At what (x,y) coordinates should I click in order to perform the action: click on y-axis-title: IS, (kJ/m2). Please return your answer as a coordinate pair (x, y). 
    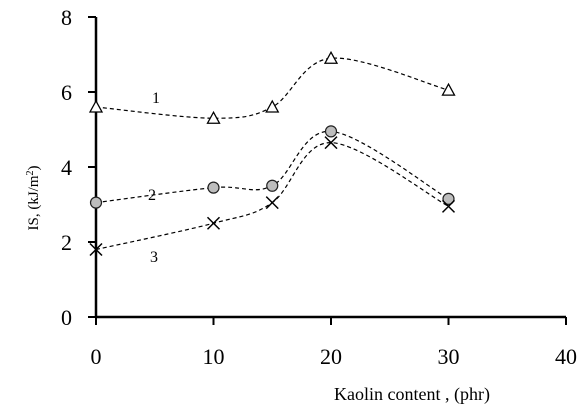
    Looking at the image, I should click on (33, 197).